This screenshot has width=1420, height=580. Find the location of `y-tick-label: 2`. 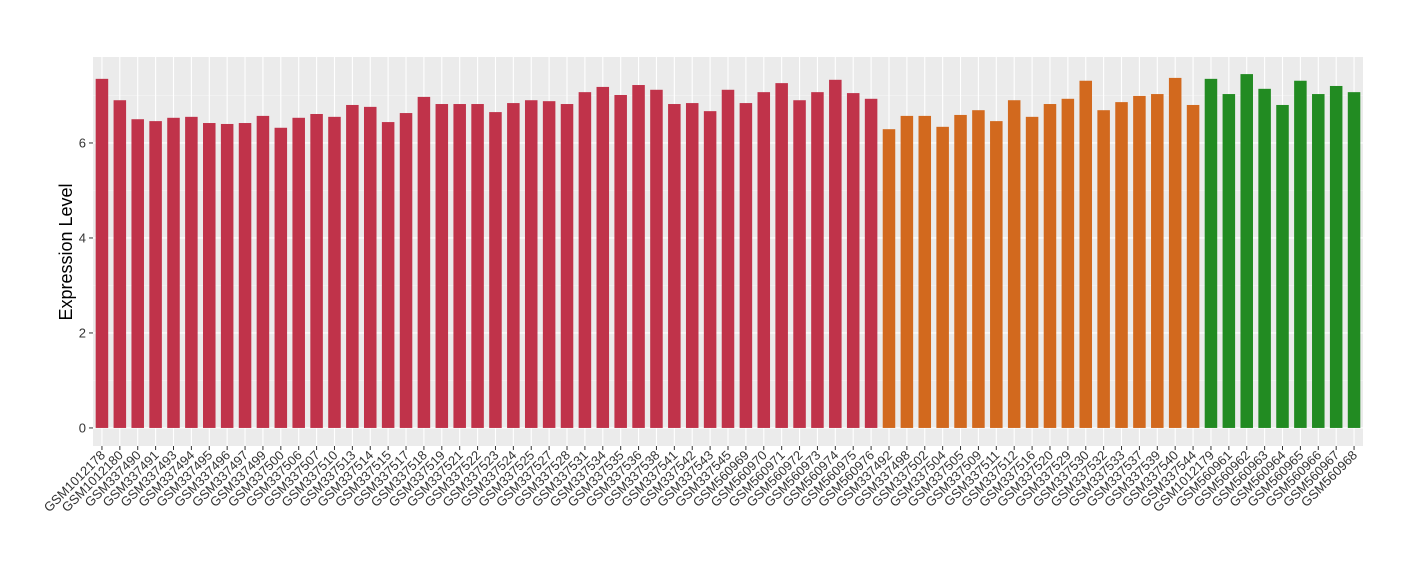

y-tick-label: 2 is located at coordinates (82, 332).